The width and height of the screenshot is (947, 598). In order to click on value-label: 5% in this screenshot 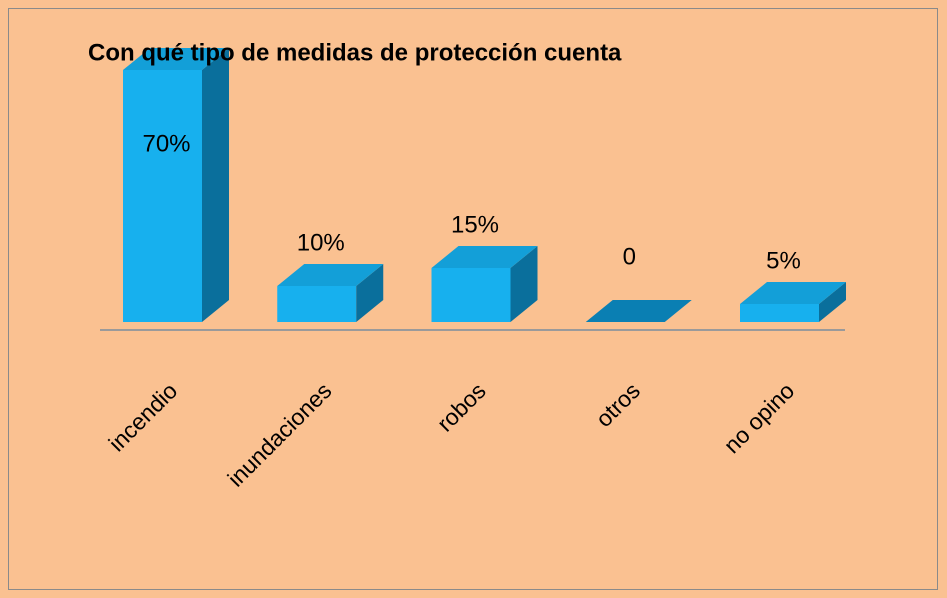, I will do `click(783, 260)`.